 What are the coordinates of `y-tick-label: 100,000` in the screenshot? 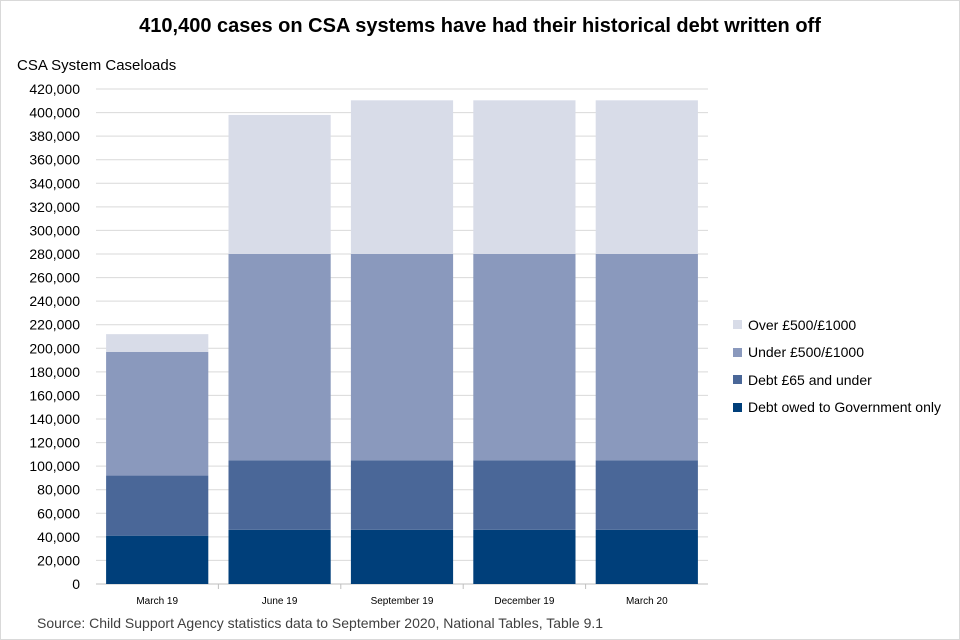 It's located at (54, 466).